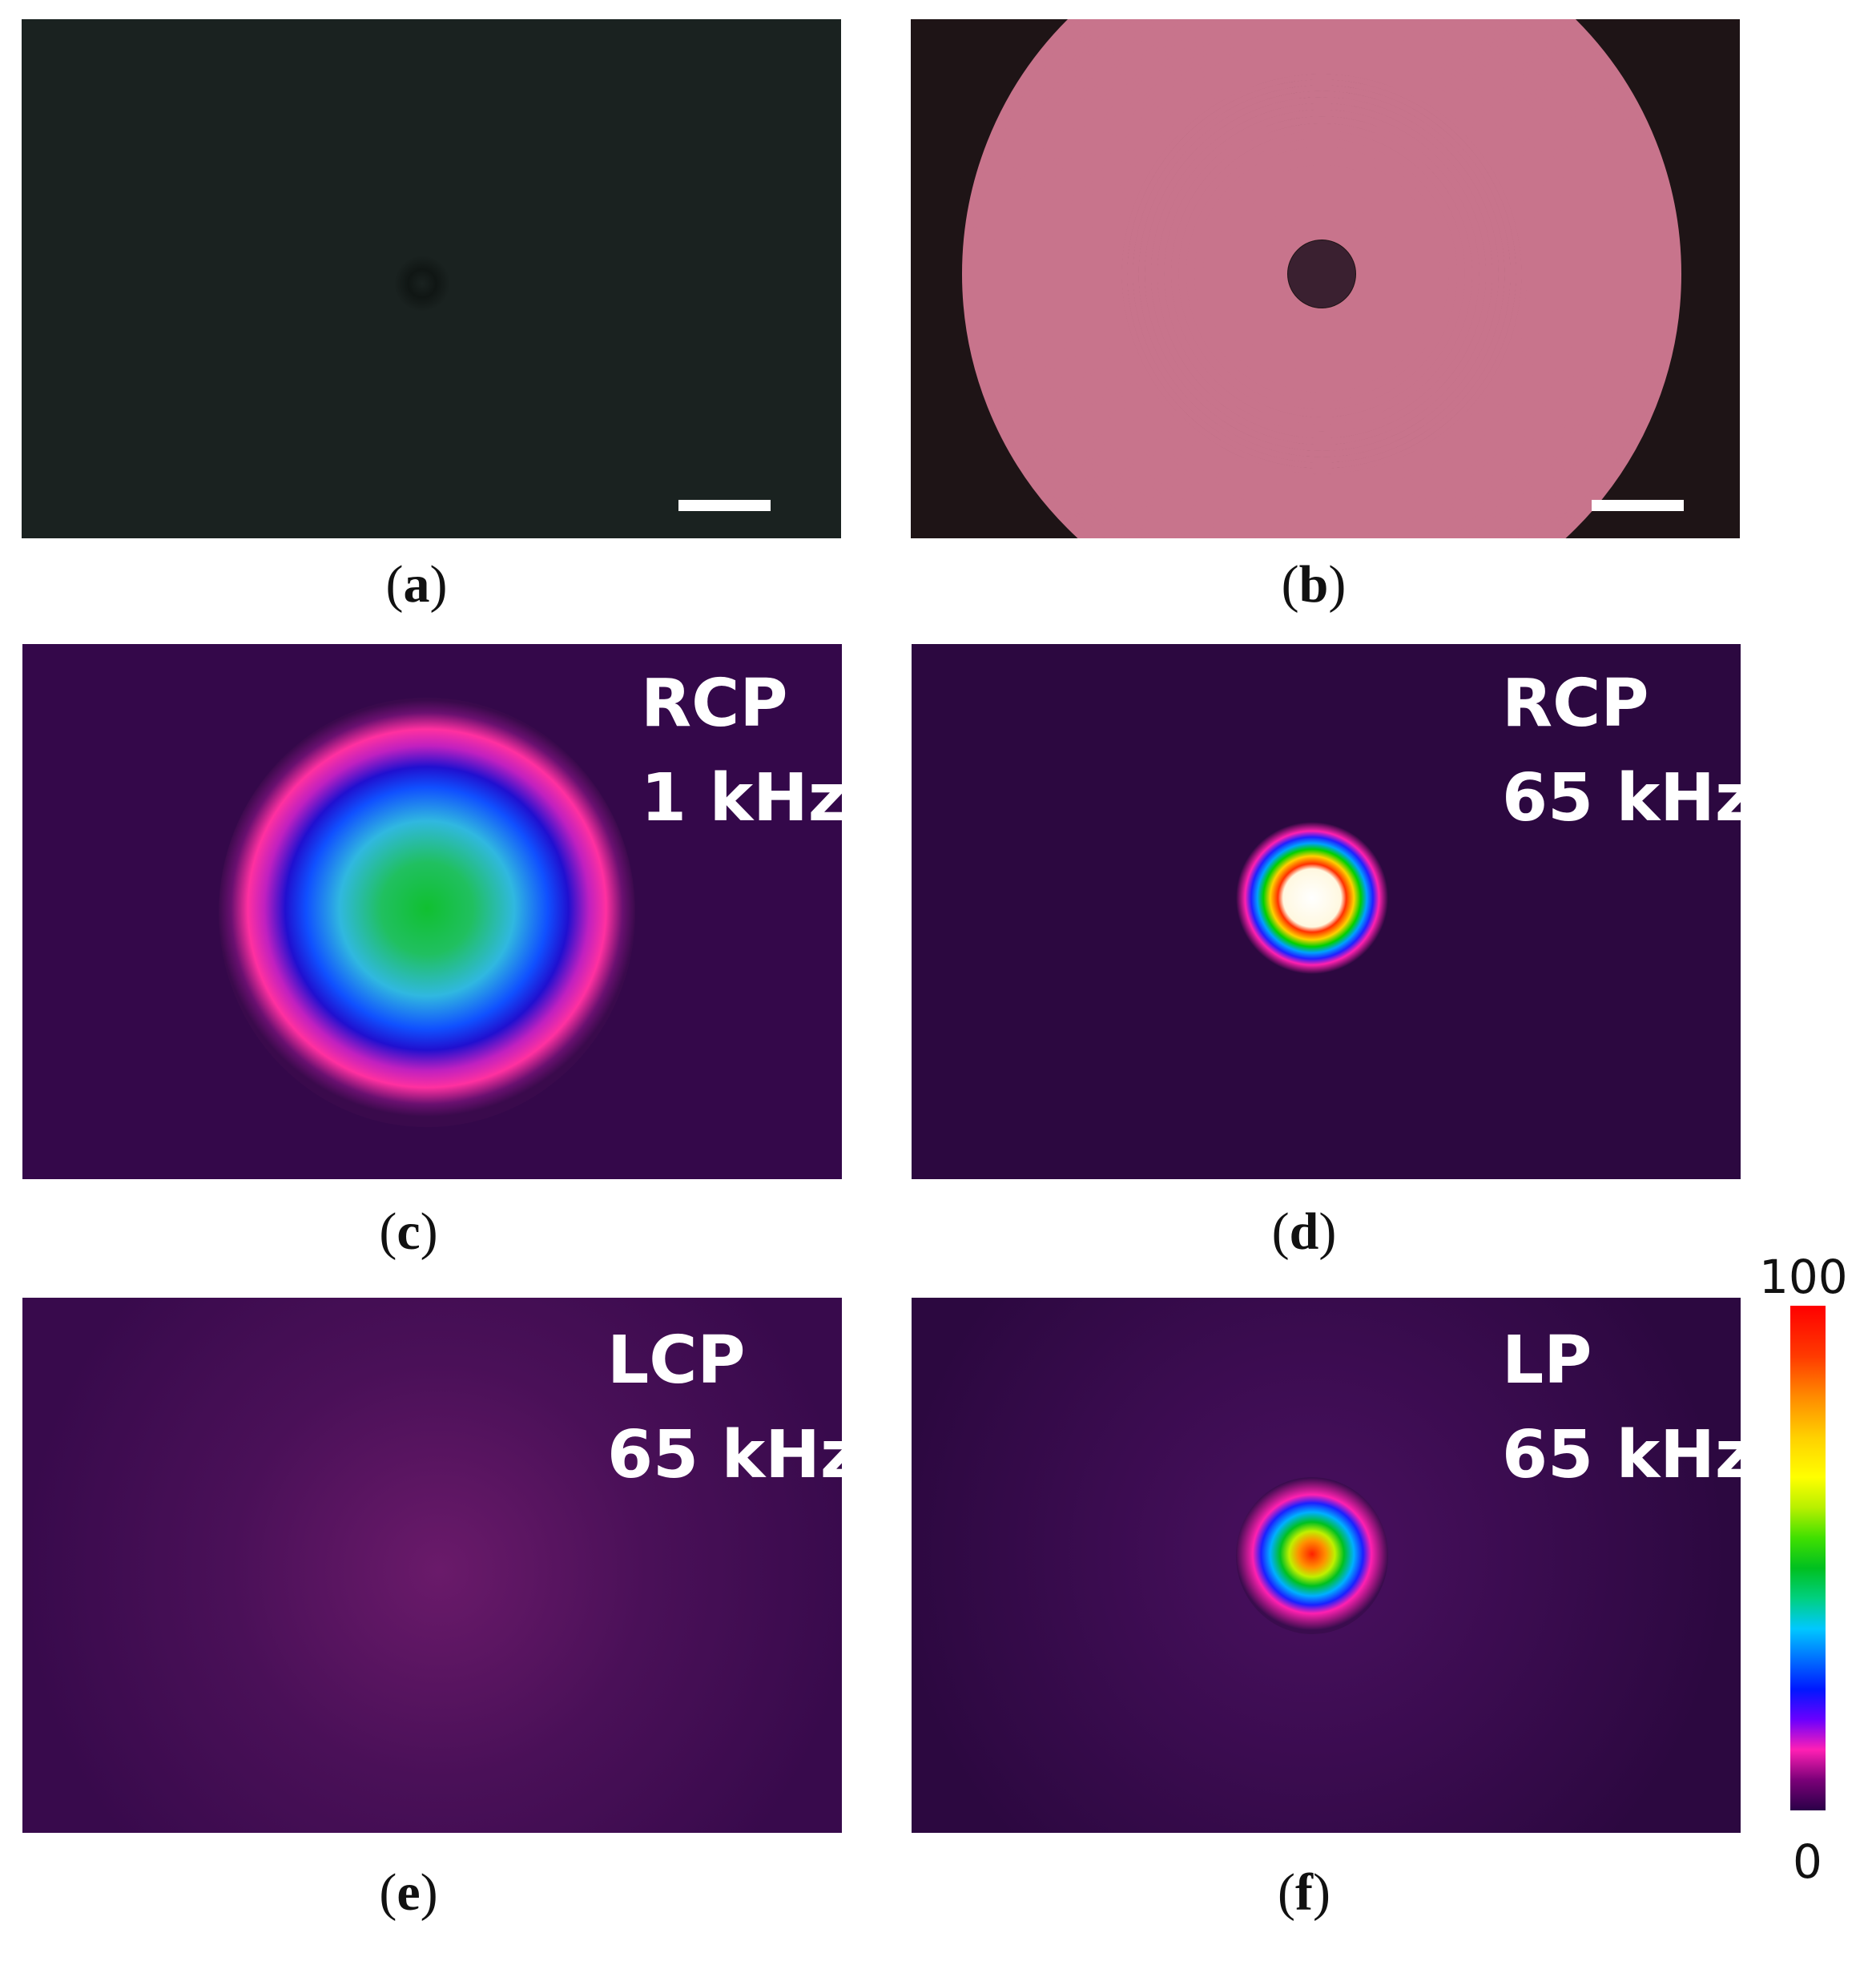  What do you see at coordinates (432, 1565) in the screenshot?
I see `panel-e-image` at bounding box center [432, 1565].